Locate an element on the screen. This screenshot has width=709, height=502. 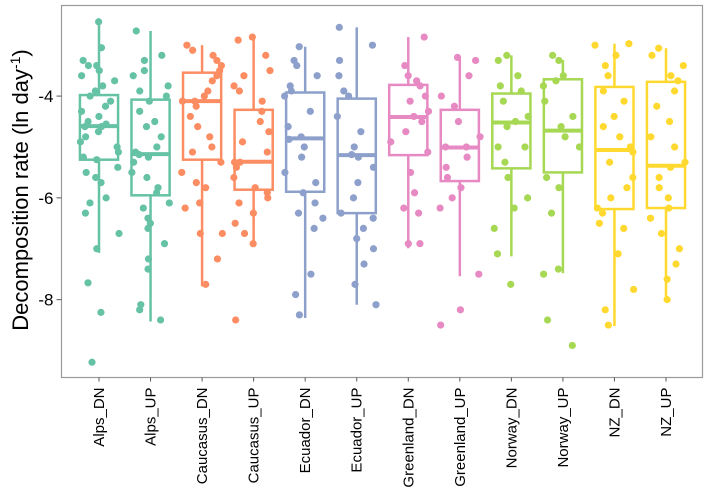
box-group-Norway_DN is located at coordinates (511, 169).